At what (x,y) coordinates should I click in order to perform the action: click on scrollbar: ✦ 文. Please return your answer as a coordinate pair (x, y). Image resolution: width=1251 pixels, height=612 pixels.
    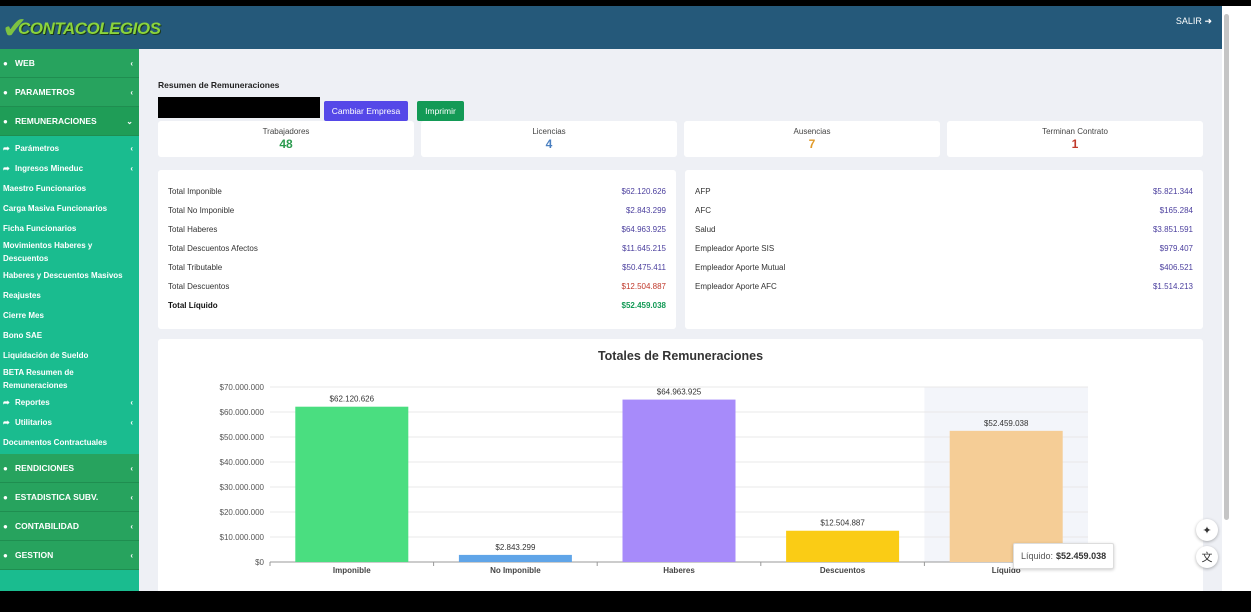
    Looking at the image, I should click on (1223, 298).